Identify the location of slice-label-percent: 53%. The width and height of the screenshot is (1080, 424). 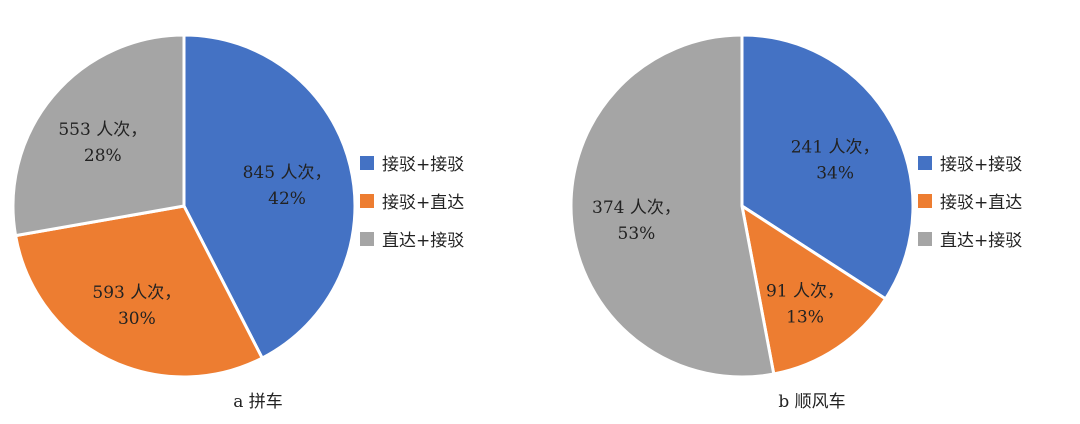
(637, 234).